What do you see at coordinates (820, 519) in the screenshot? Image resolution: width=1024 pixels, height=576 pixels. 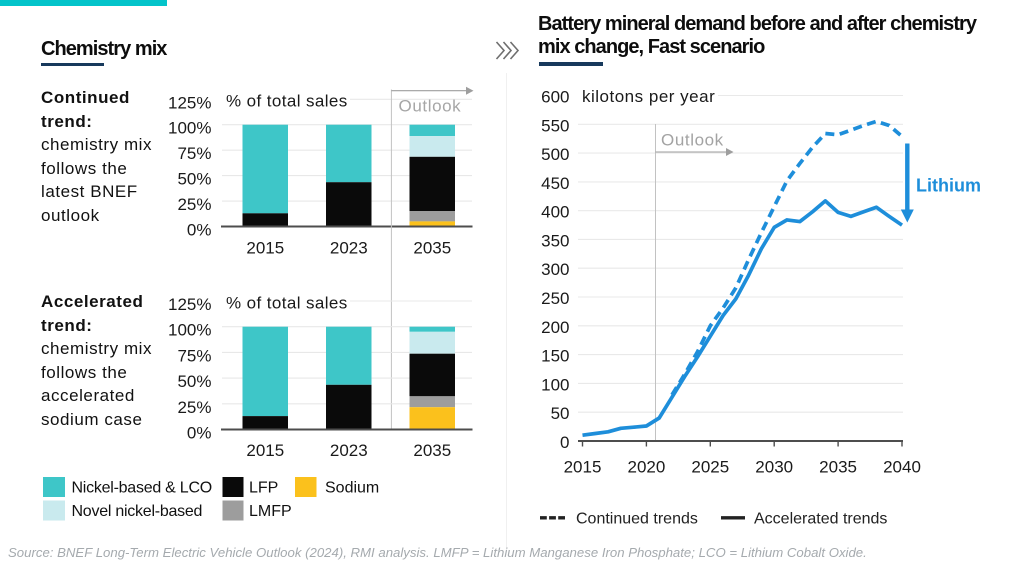 I see `svg-text: Accelerated trends` at bounding box center [820, 519].